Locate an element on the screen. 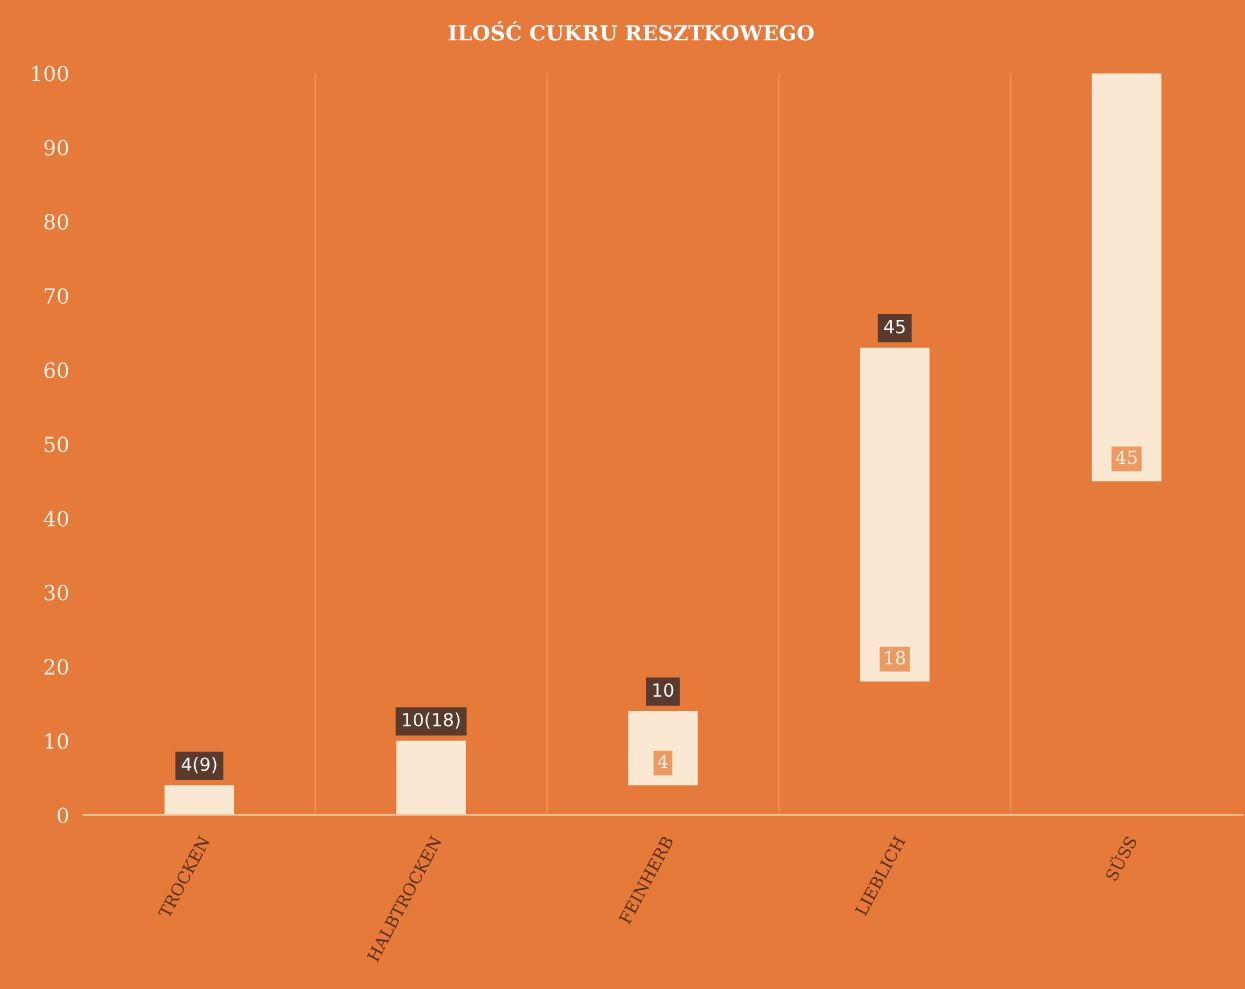 The width and height of the screenshot is (1245, 989). y-tick-label: 20 is located at coordinates (56, 667).